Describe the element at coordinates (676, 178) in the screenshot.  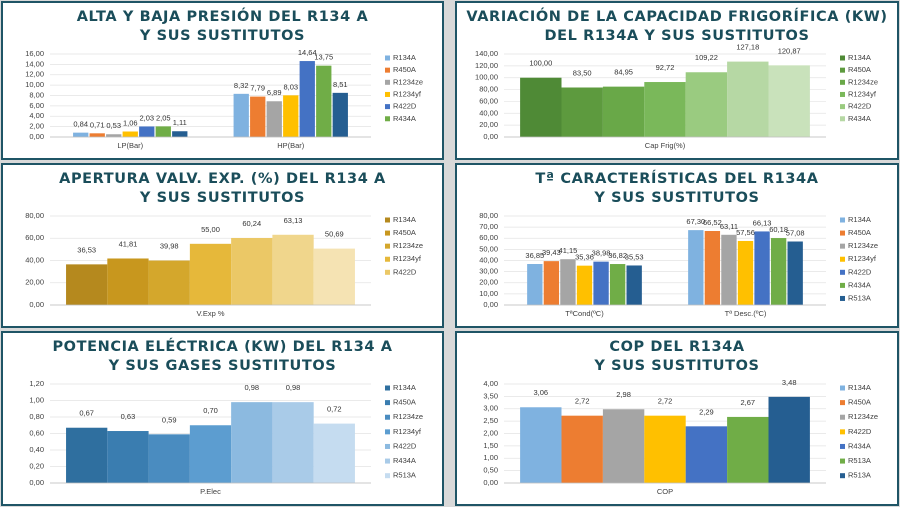
I see `panel-title: Tª CARACTERÍSTICAS DEL R134A` at that location.